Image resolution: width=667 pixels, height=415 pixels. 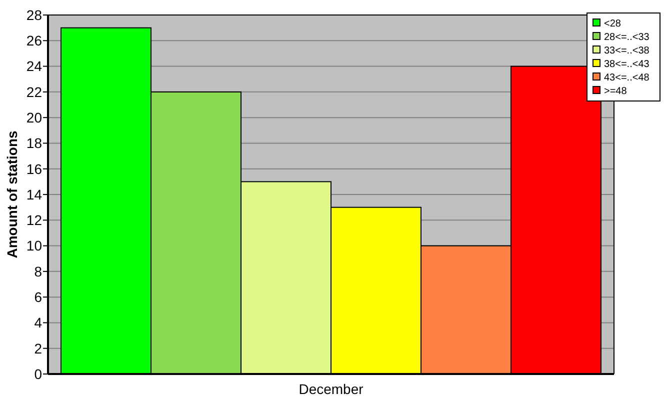 I want to click on y-tick-label: 4, so click(x=38, y=322).